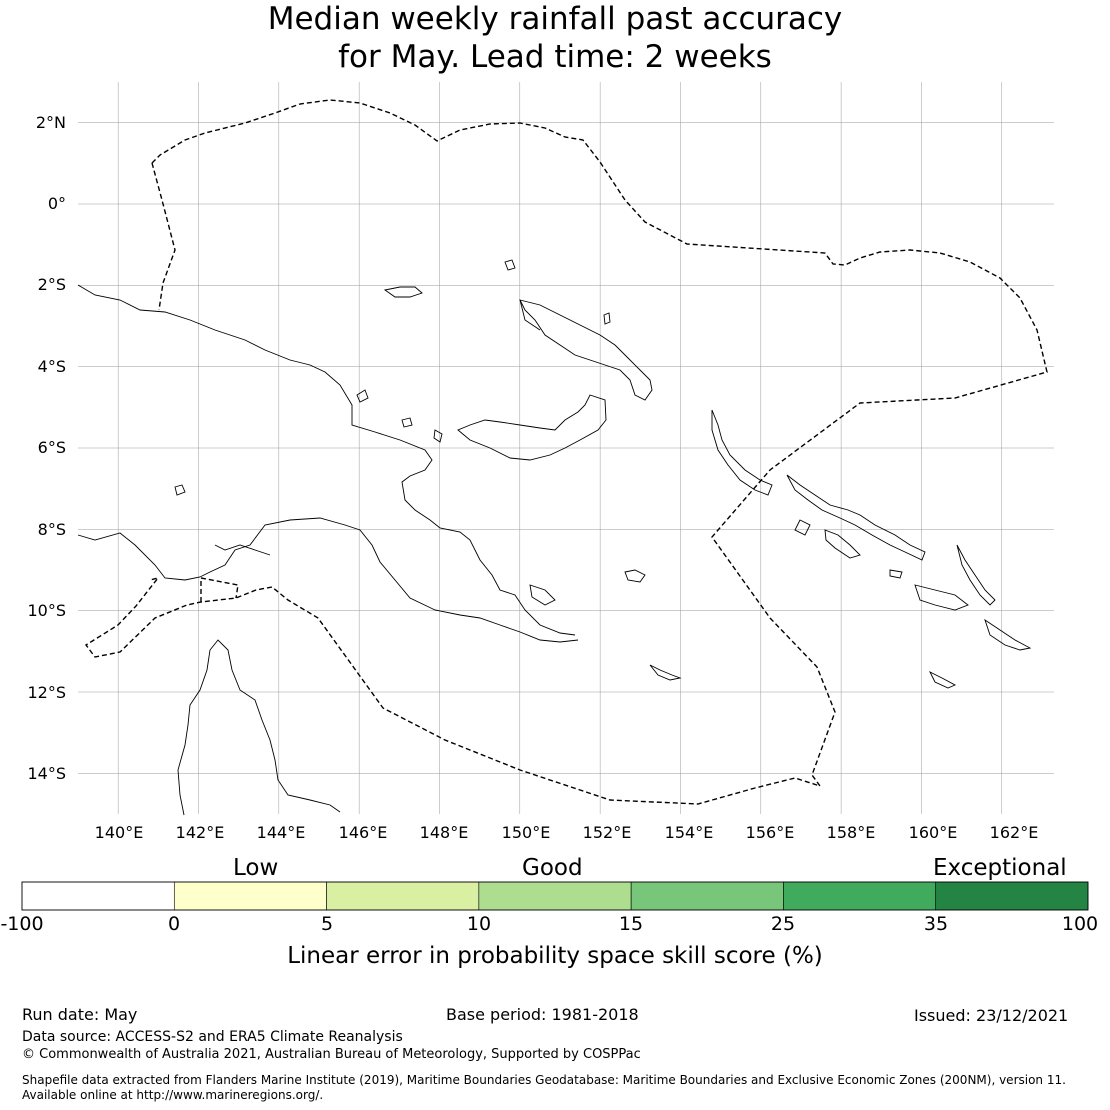 This screenshot has height=1110, width=1110. What do you see at coordinates (259, 727) in the screenshot?
I see `cape-york` at bounding box center [259, 727].